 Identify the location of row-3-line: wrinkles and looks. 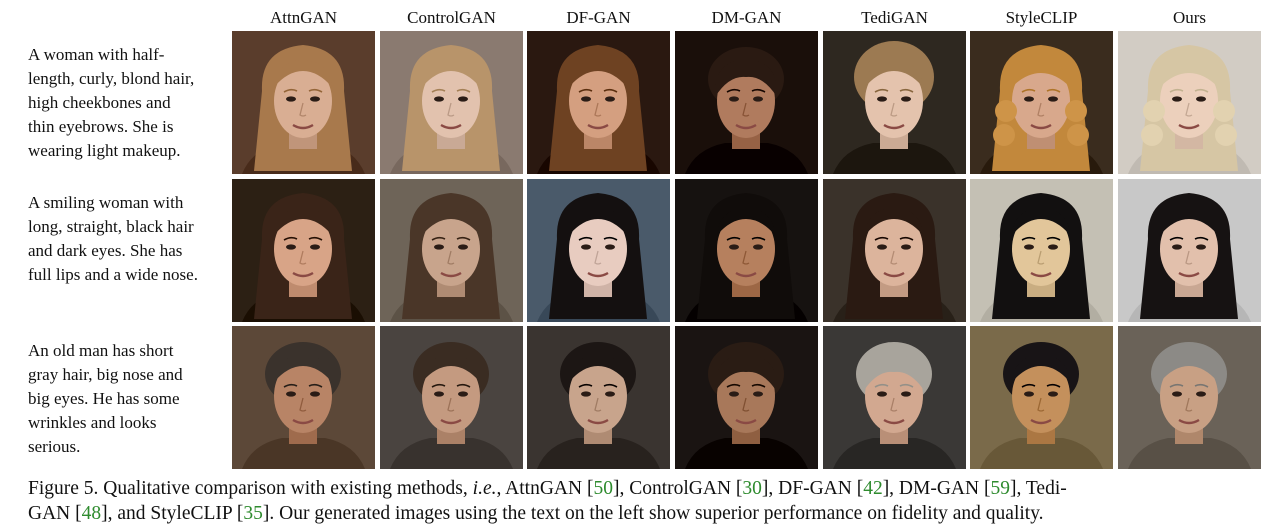
(92, 422).